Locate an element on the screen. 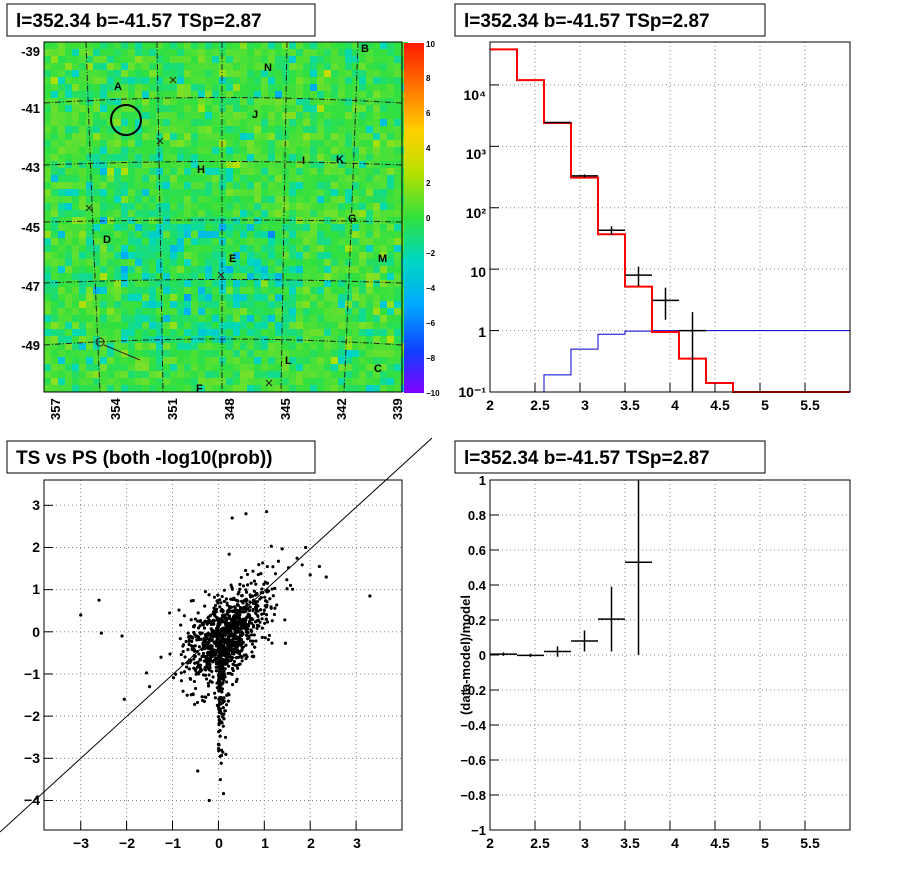  source-label-e: E is located at coordinates (232, 259).